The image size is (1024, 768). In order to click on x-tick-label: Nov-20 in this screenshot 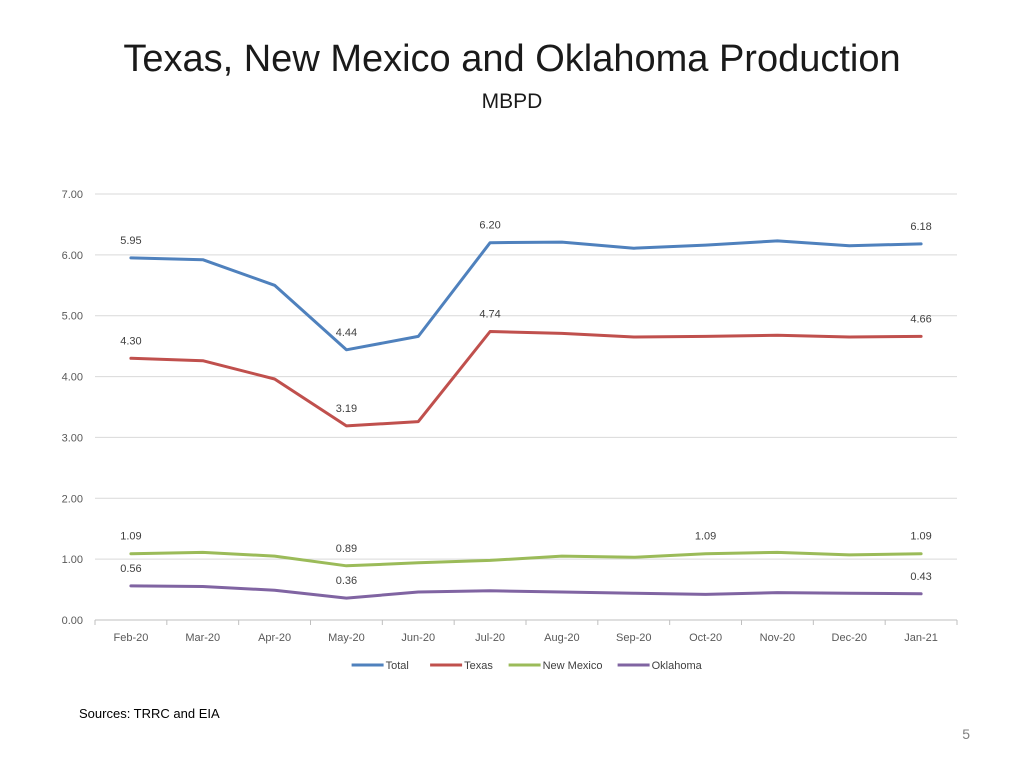, I will do `click(777, 638)`.